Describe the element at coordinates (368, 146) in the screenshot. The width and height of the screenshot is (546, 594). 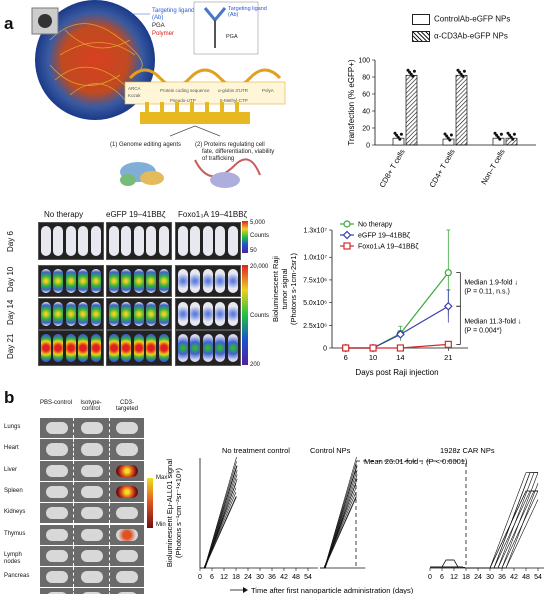
I see `bar-ytick: 0` at that location.